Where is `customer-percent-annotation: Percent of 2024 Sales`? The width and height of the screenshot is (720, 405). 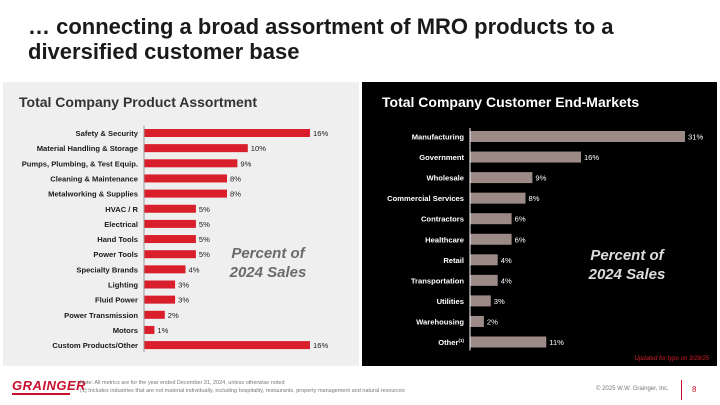
customer-percent-annotation: Percent of 2024 Sales is located at coordinates (627, 265).